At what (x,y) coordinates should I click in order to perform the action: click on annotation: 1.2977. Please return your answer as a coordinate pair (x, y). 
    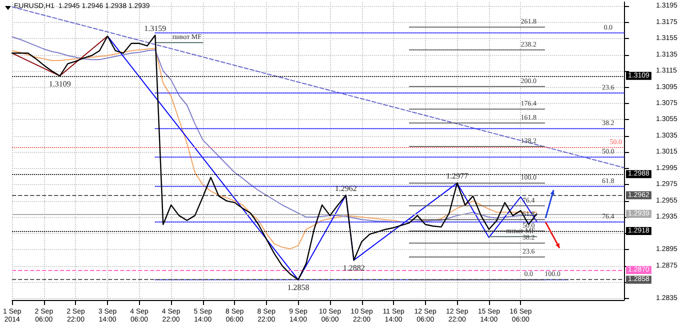
    Looking at the image, I should click on (457, 176).